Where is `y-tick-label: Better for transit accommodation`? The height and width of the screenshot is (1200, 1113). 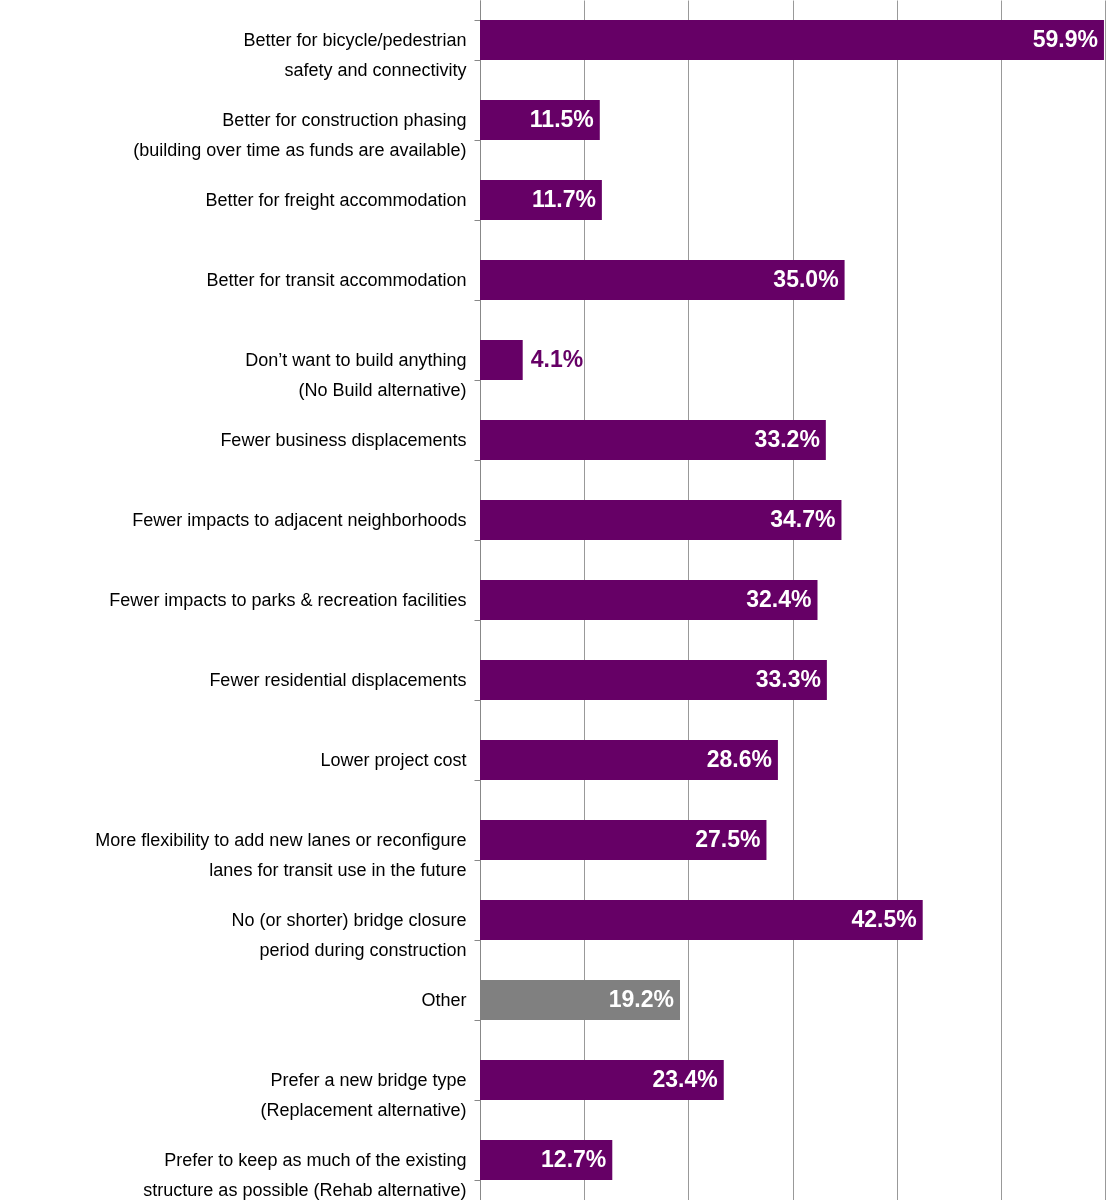
y-tick-label: Better for transit accommodation is located at coordinates (336, 279).